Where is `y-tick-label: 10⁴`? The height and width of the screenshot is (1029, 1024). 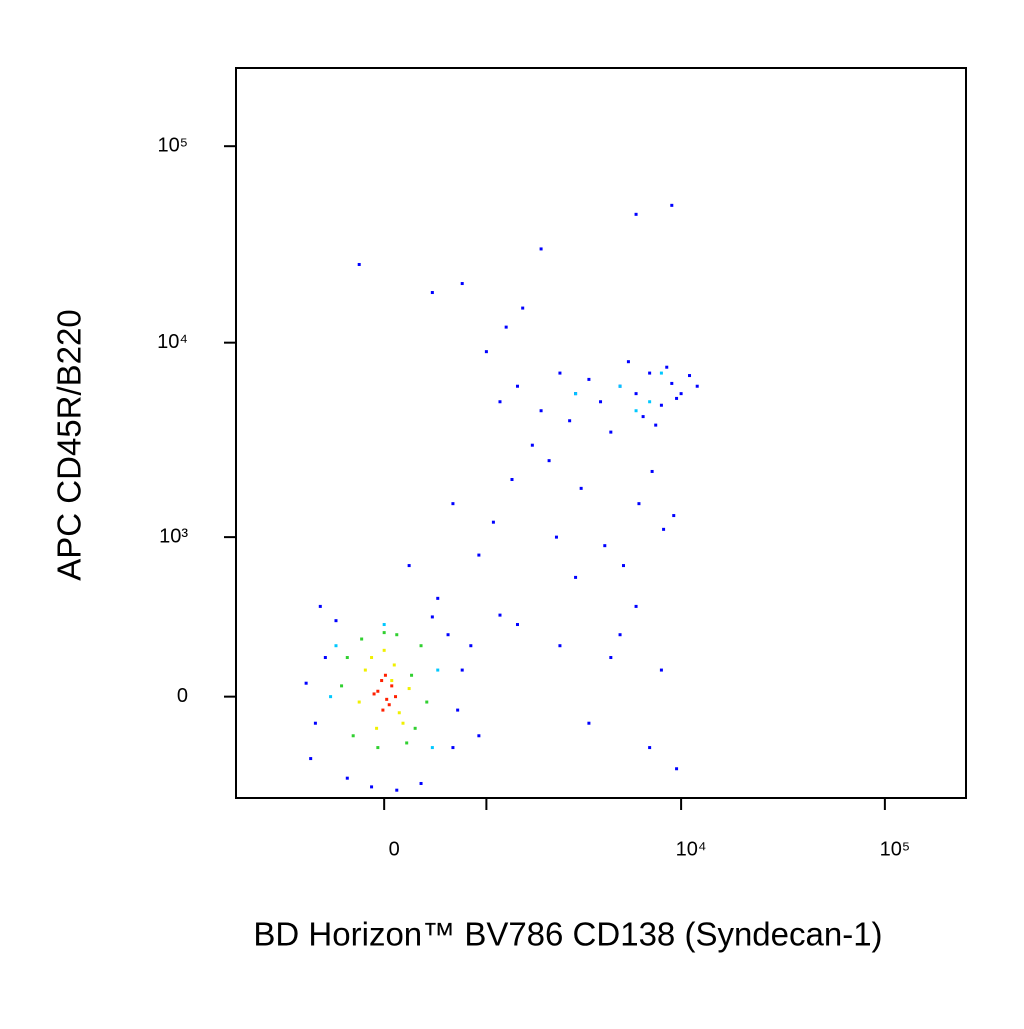
y-tick-label: 10⁴ is located at coordinates (172, 342).